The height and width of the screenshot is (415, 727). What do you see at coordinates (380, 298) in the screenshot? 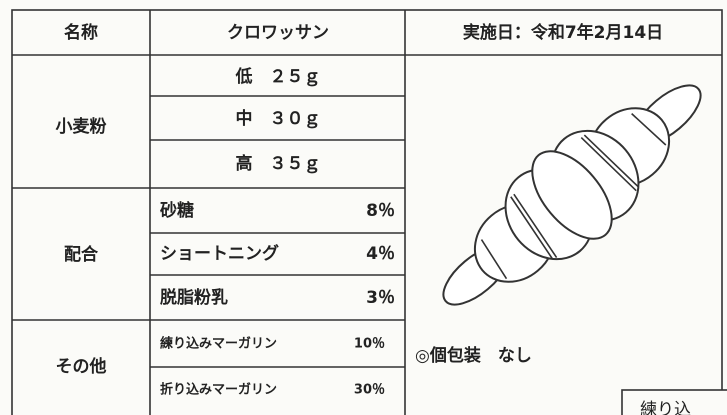
I see `amount: 3％` at bounding box center [380, 298].